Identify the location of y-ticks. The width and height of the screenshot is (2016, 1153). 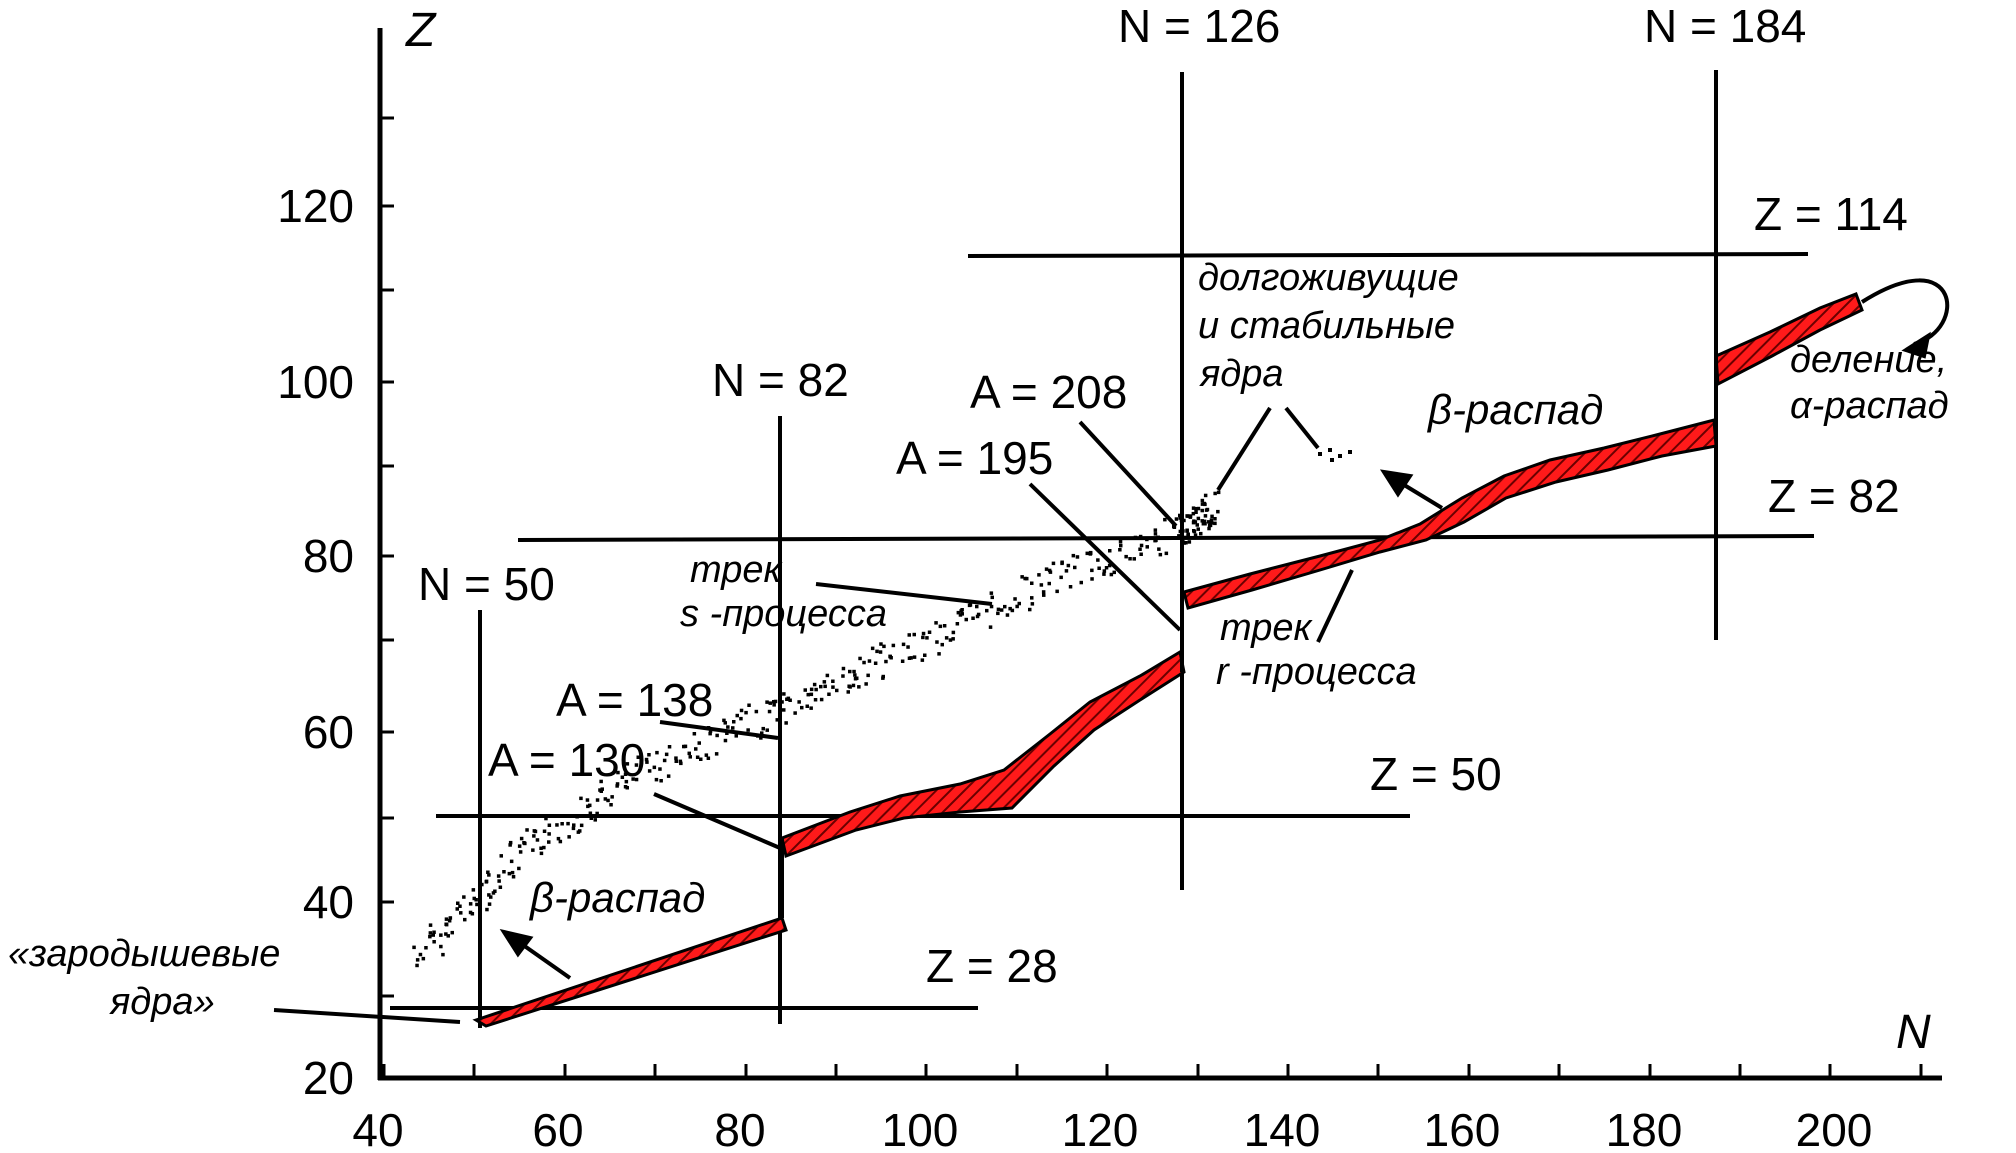
(387, 557).